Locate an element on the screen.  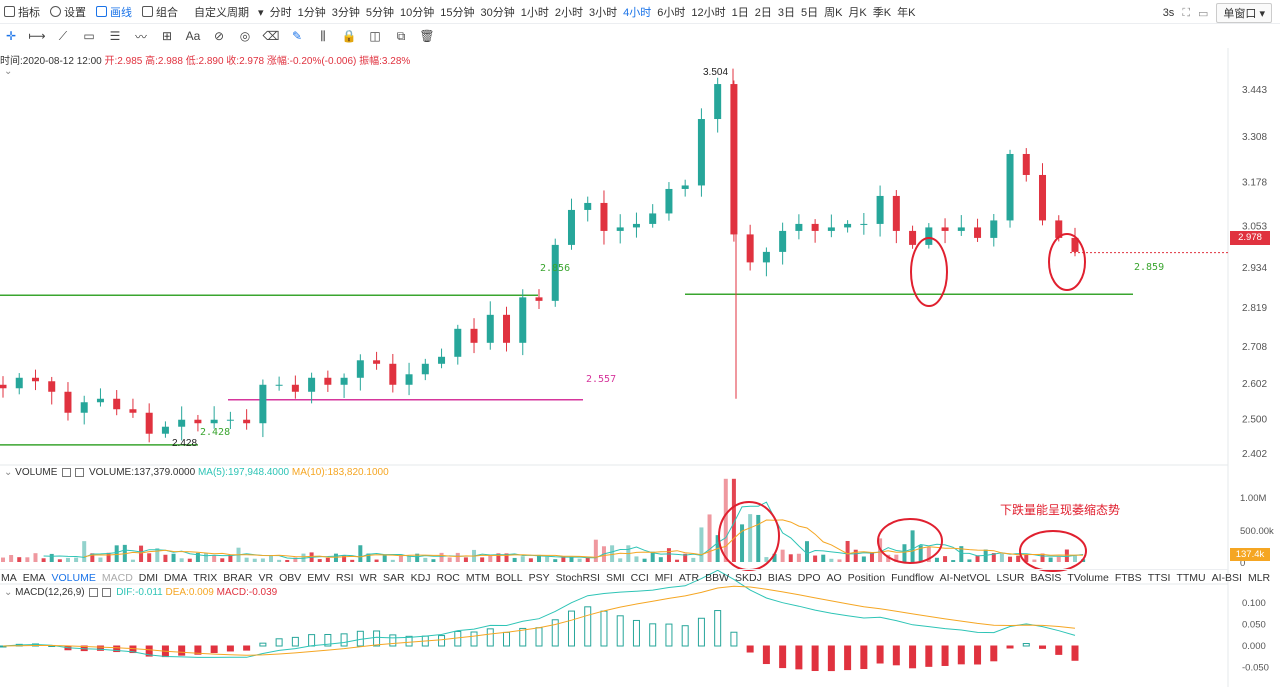
eraser-icon: ⌫ is located at coordinates (271, 36).